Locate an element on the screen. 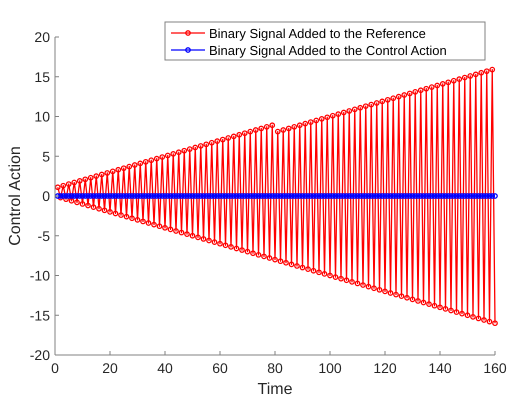  x-tick-label: 100 is located at coordinates (330, 368).